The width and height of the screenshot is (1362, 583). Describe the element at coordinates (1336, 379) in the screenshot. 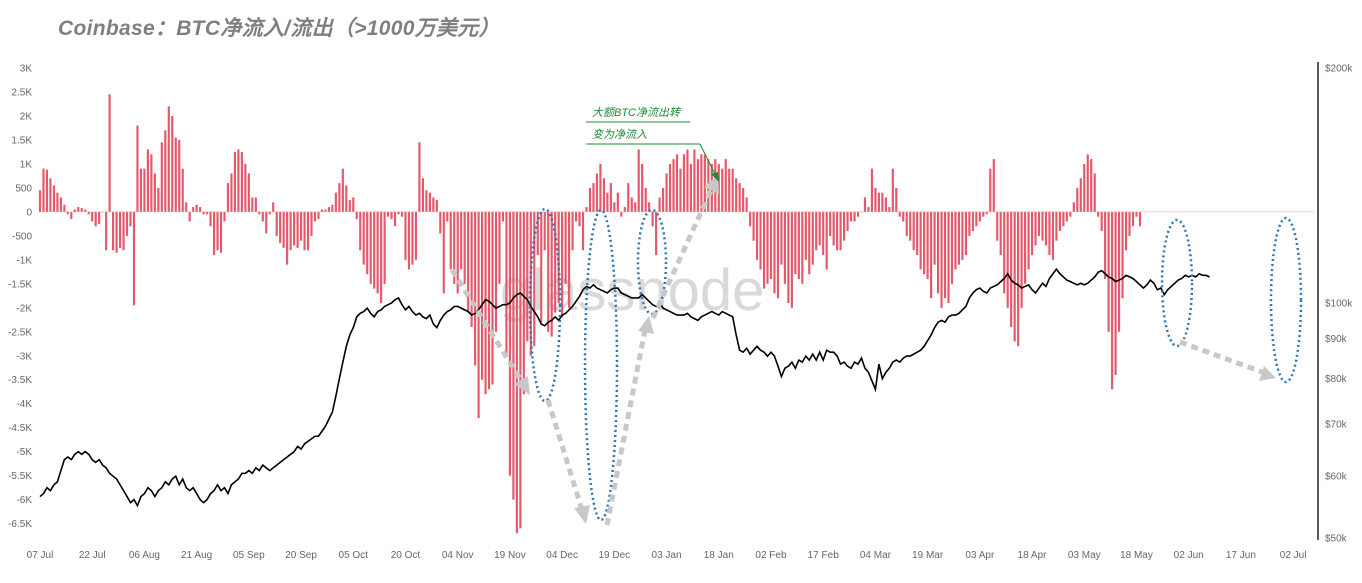

I see `right-tick-label: $80k` at that location.